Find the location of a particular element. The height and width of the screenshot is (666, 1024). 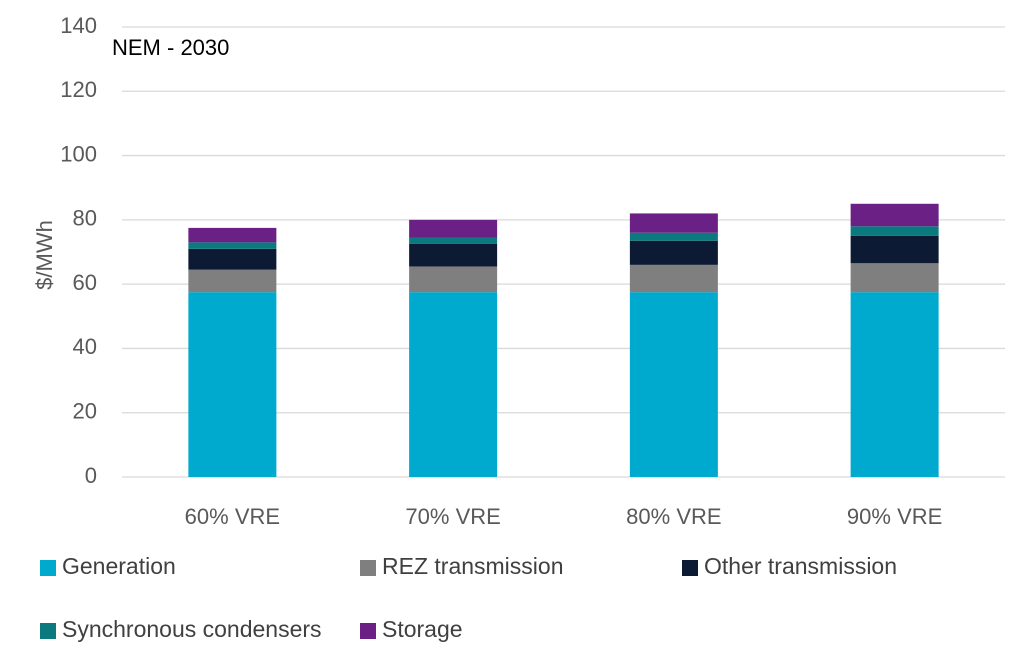

y-axis-ticks: 0 20 40 60 80 100 120 140 is located at coordinates (78, 250).